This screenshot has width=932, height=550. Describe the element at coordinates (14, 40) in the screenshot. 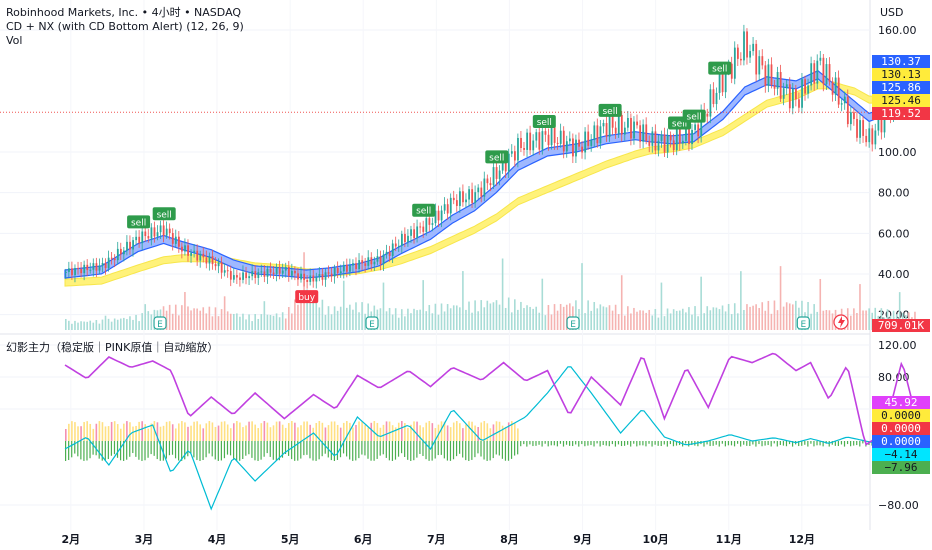

I see `volume-legend: Vol` at that location.